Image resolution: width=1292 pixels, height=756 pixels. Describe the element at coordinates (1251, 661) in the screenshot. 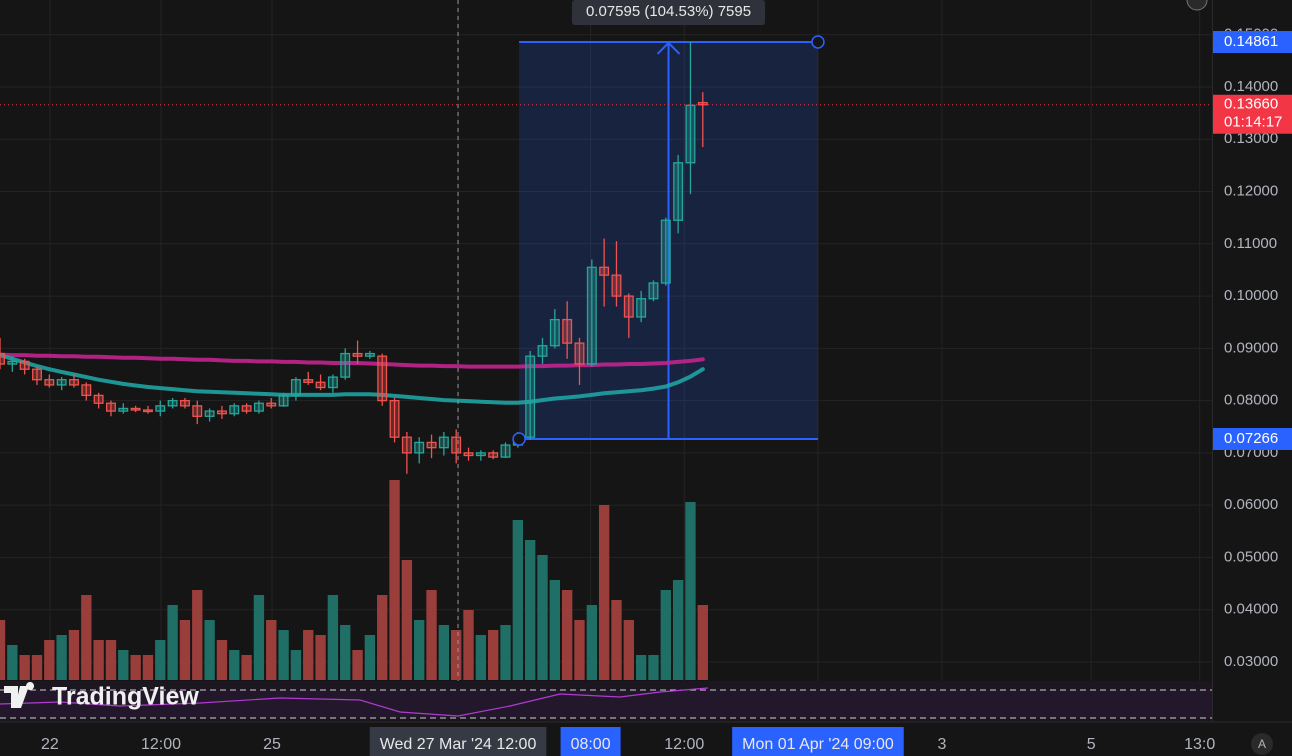

I see `y-tick-label: 0.03000` at that location.